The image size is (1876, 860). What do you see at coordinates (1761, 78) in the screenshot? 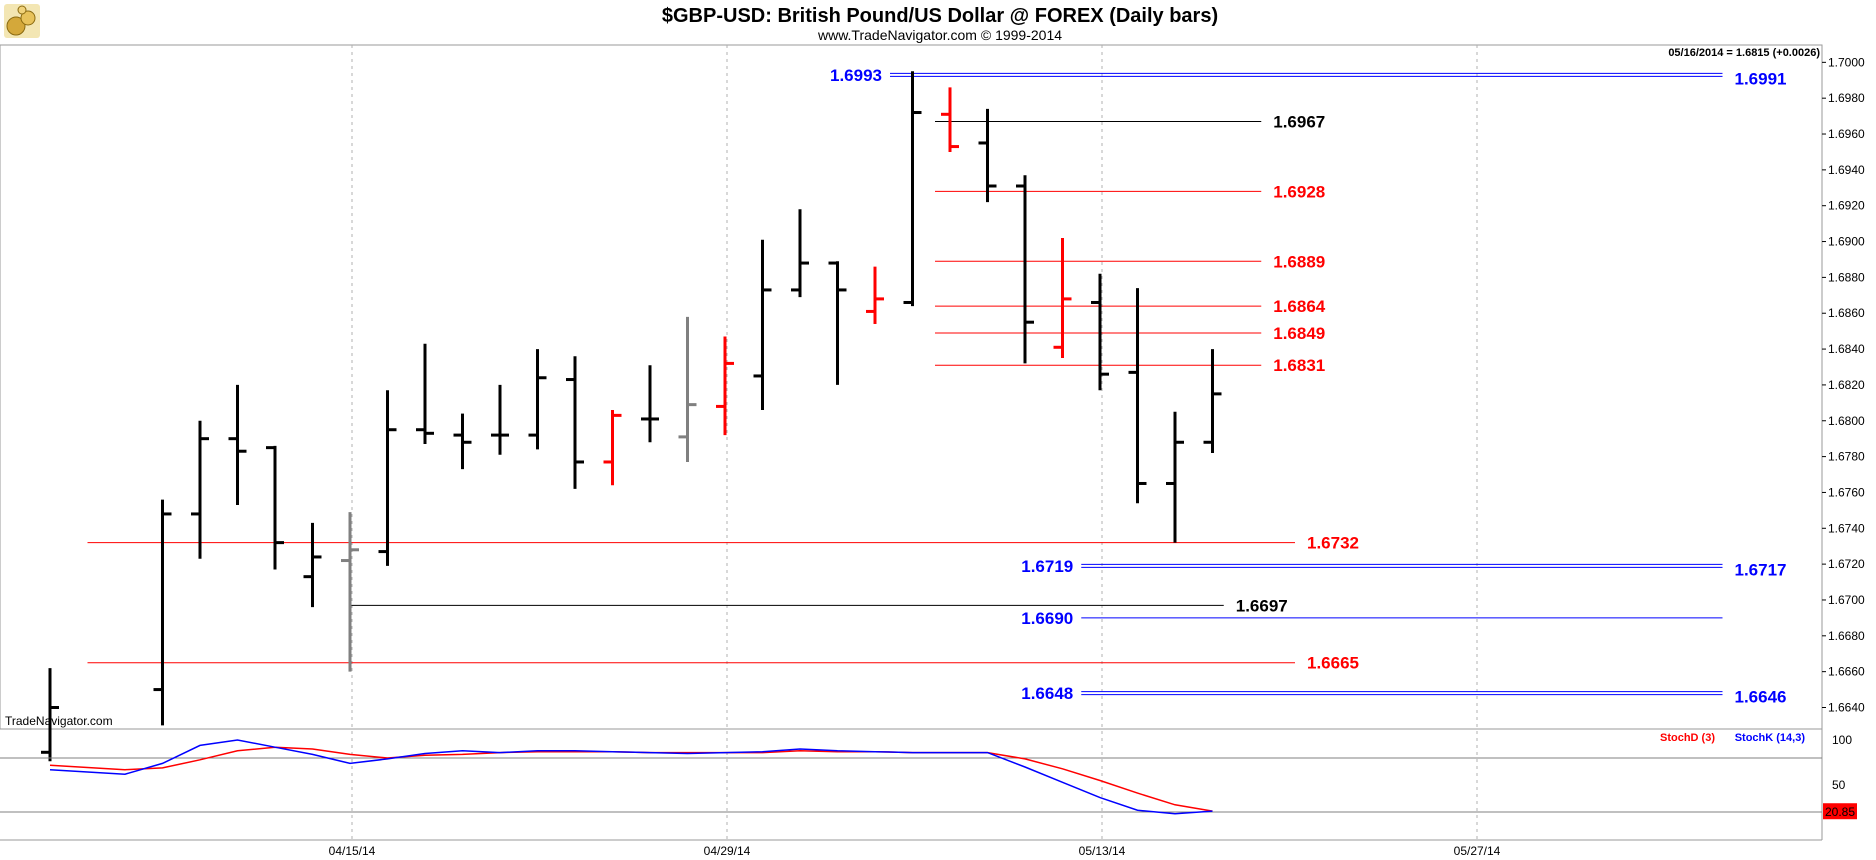
I see `level-label: 1.6991` at bounding box center [1761, 78].